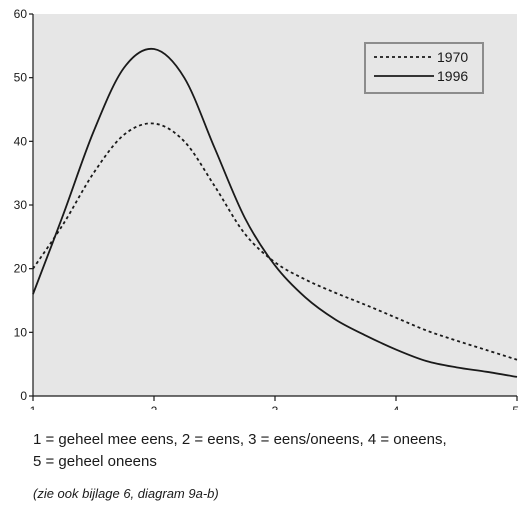 The width and height of the screenshot is (519, 508). What do you see at coordinates (452, 76) in the screenshot?
I see `legend-label-1996: 1996` at bounding box center [452, 76].